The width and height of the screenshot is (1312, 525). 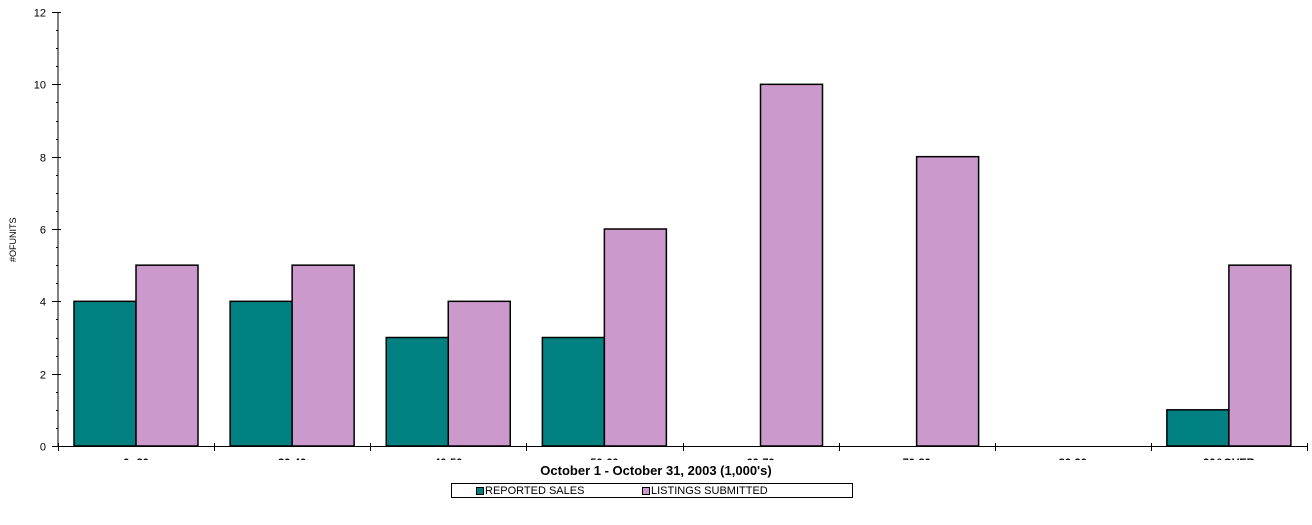 What do you see at coordinates (917, 458) in the screenshot?
I see `x-tick-label: 70-80` at bounding box center [917, 458].